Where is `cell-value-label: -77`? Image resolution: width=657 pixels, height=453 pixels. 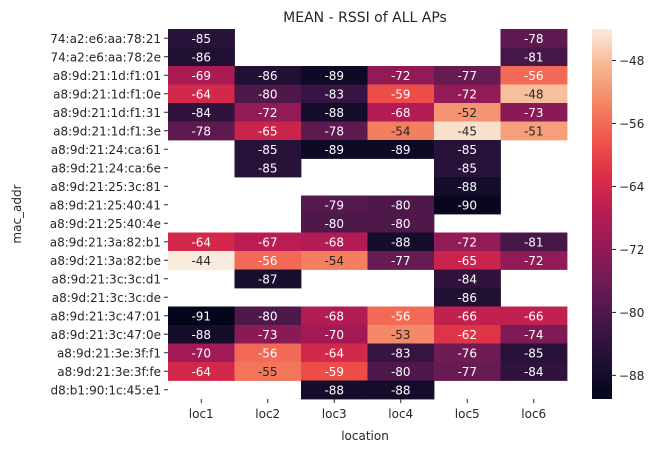
cell-value-label: -77 is located at coordinates (401, 261).